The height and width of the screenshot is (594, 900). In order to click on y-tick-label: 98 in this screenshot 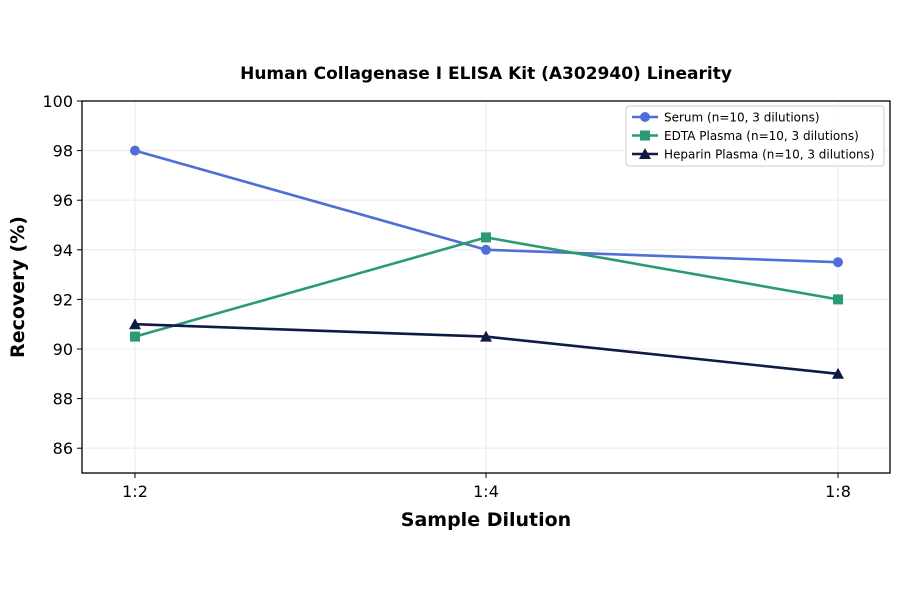, I will do `click(63, 151)`.